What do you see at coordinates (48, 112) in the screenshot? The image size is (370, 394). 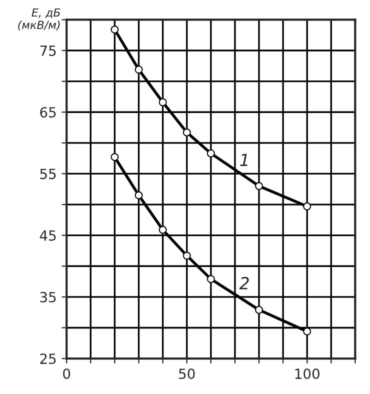 I see `y-tick-label: 65` at bounding box center [48, 112].